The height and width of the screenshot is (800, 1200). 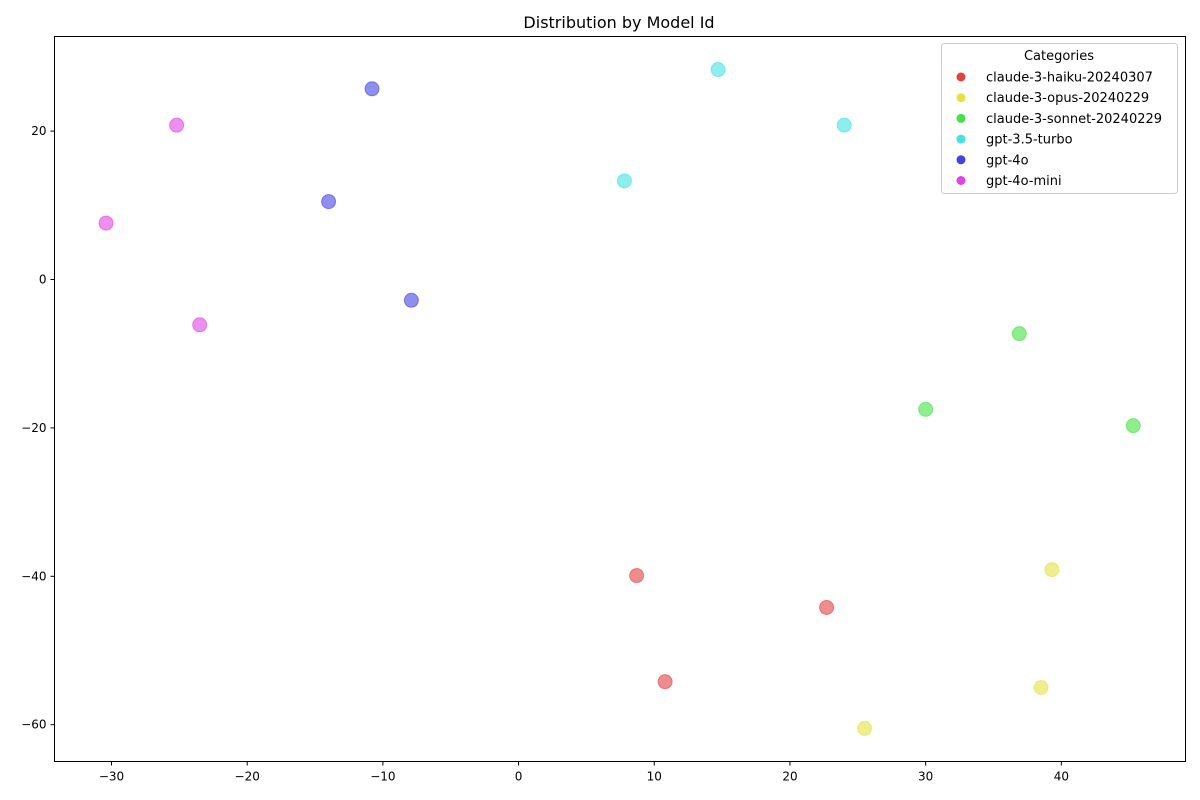 I want to click on legend-label: gpt-4o-mini, so click(x=1024, y=181).